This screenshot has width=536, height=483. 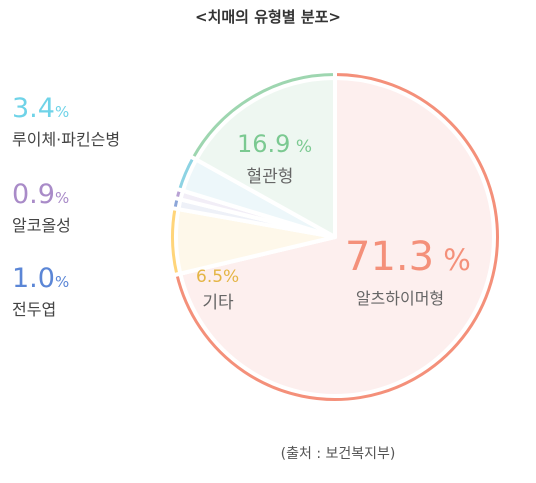 I want to click on alcohol-name: 알코올성, so click(x=41, y=225).